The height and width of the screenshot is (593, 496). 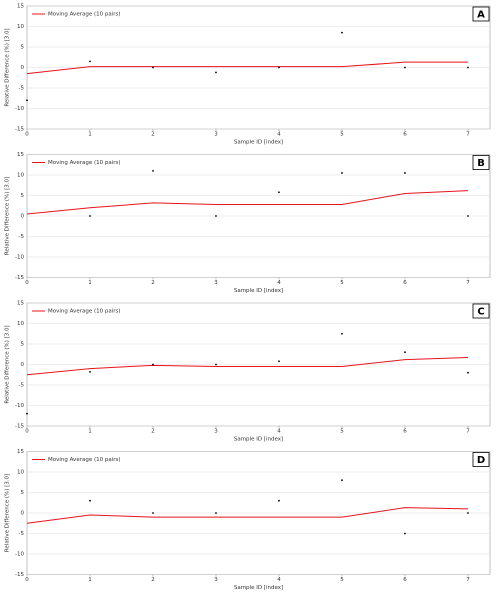 I want to click on panel-label: D, so click(x=481, y=460).